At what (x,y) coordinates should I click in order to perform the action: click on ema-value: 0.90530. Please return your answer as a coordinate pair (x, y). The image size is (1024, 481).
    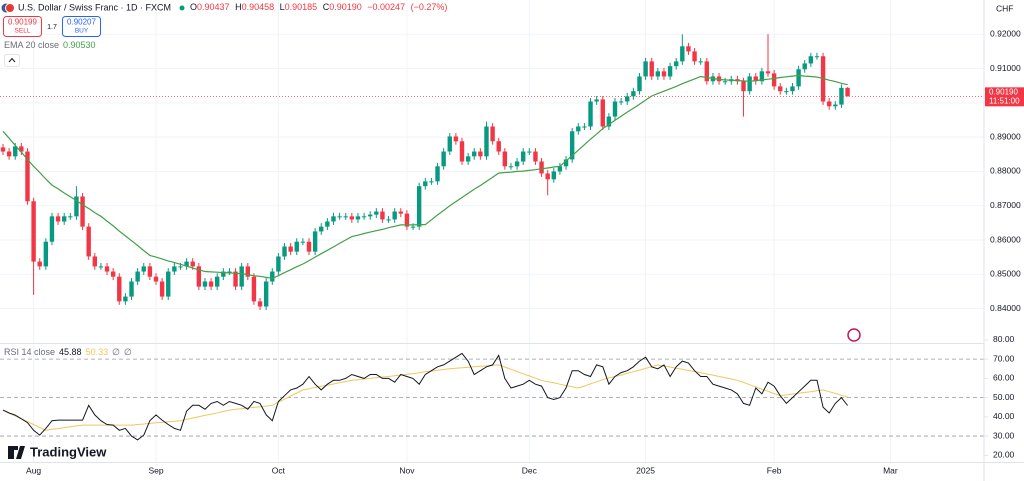
    Looking at the image, I should click on (79, 45).